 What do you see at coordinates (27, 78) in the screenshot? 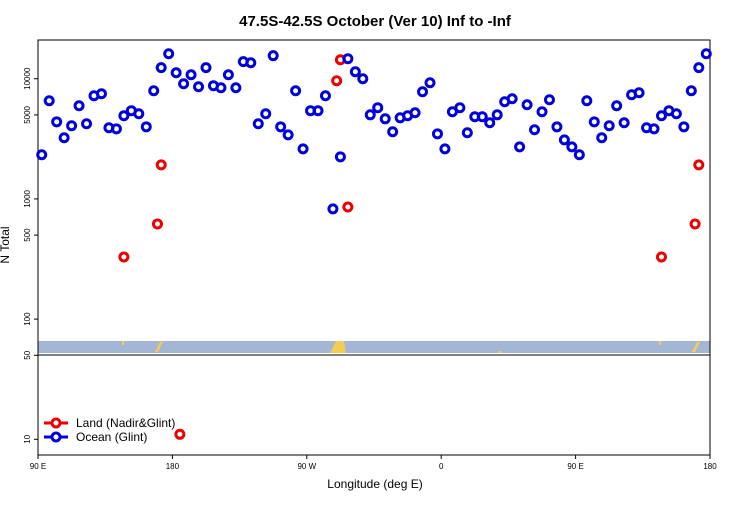
I see `y-tick-label: 10000` at bounding box center [27, 78].